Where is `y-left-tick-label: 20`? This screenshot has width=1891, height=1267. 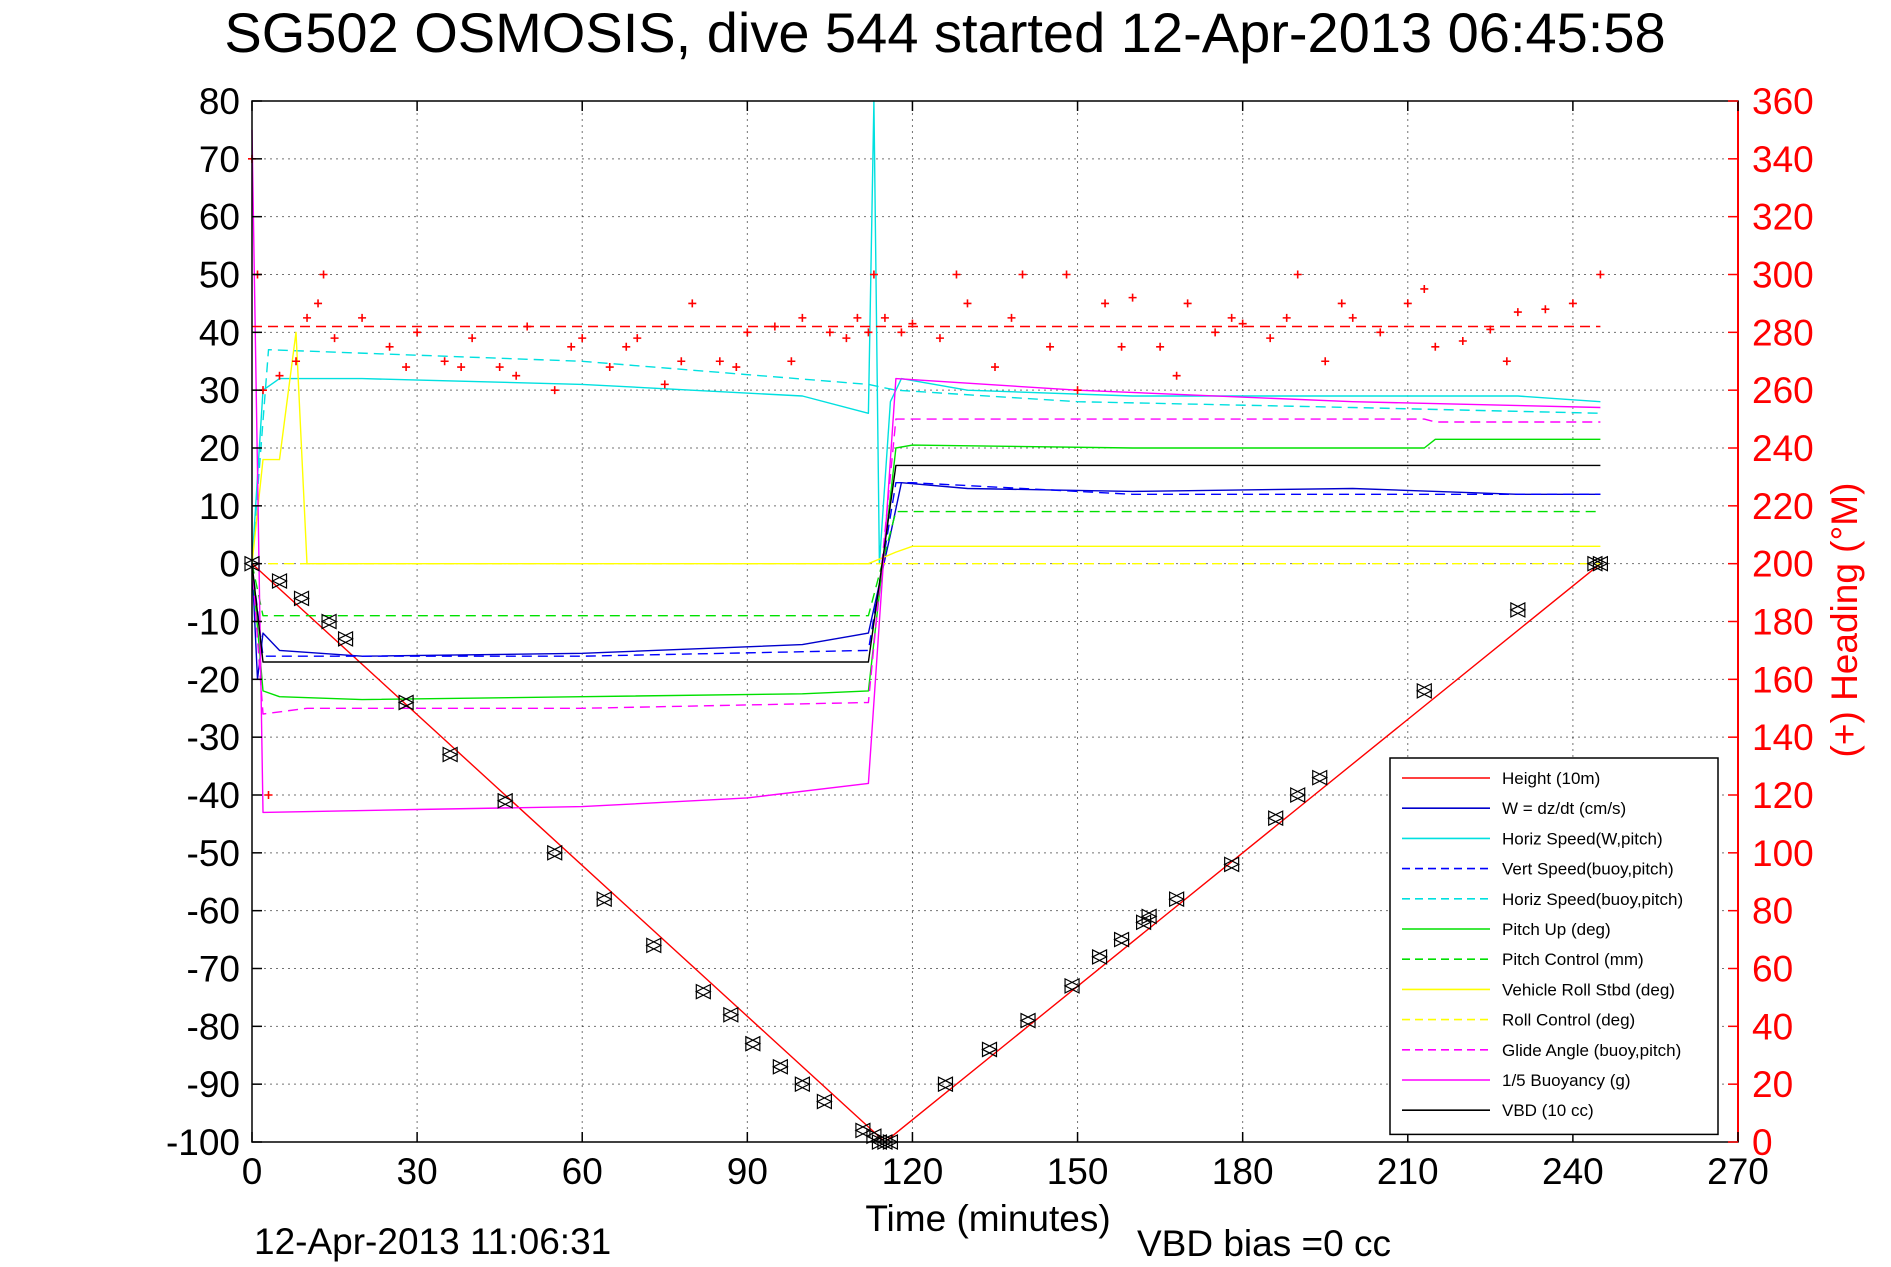
y-left-tick-label: 20 is located at coordinates (219, 448).